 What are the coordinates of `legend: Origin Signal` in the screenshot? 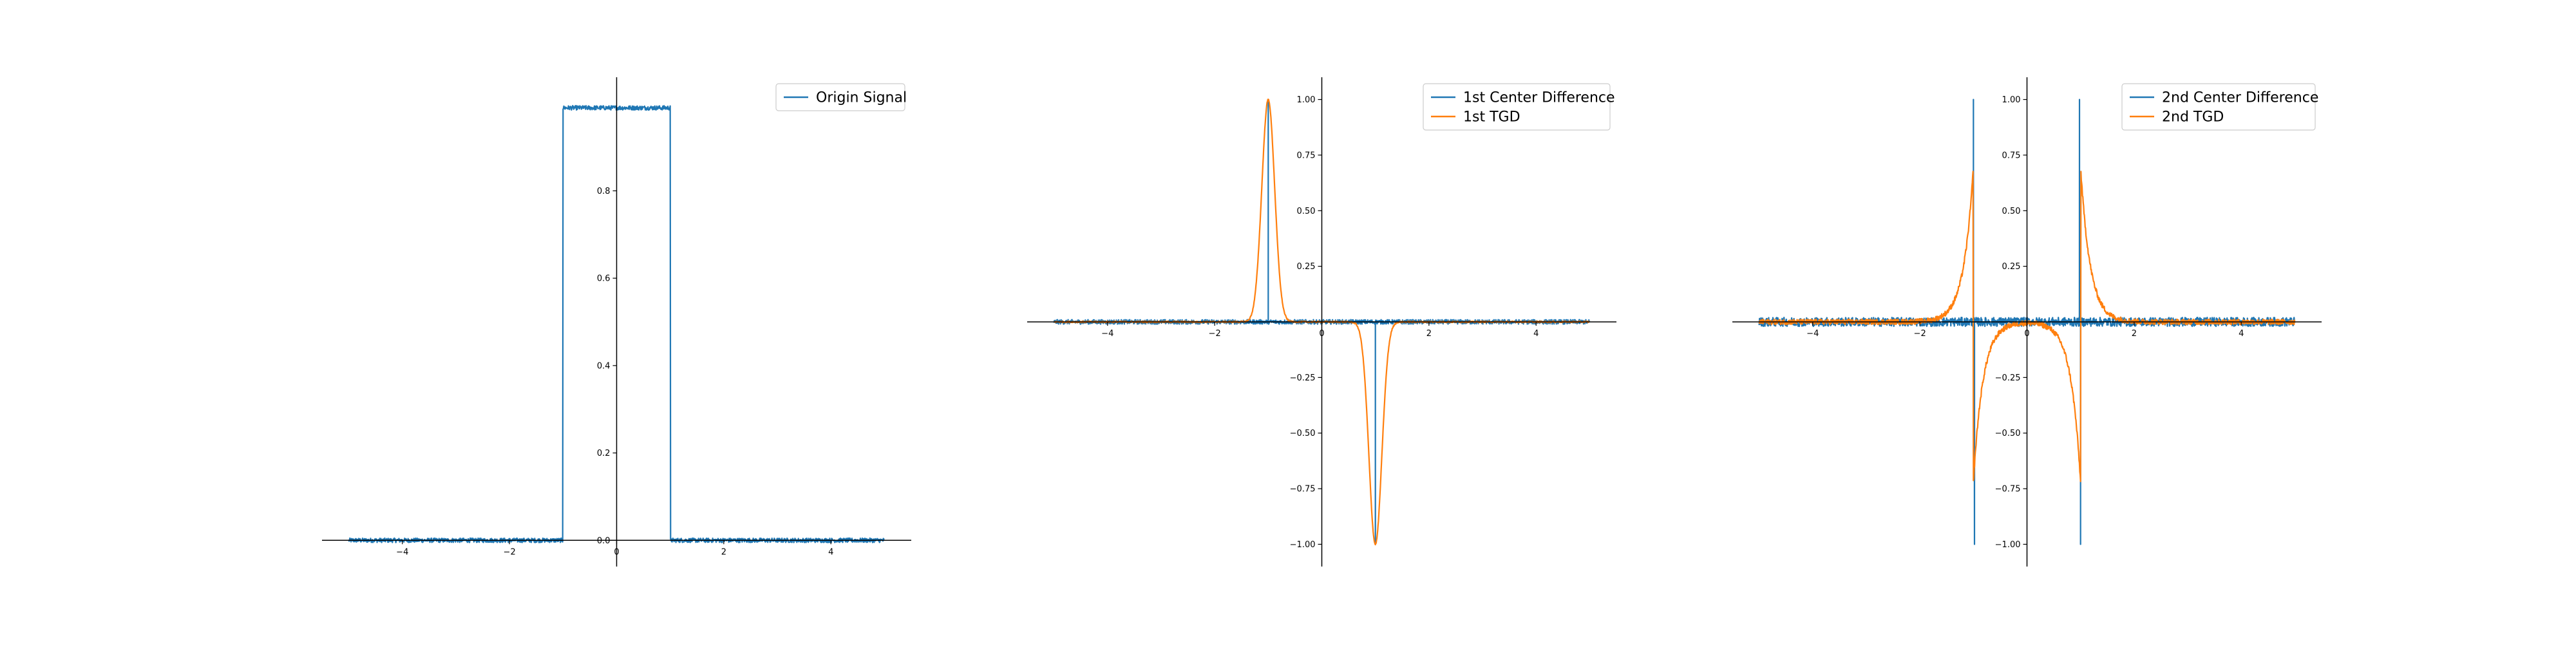 It's located at (841, 97).